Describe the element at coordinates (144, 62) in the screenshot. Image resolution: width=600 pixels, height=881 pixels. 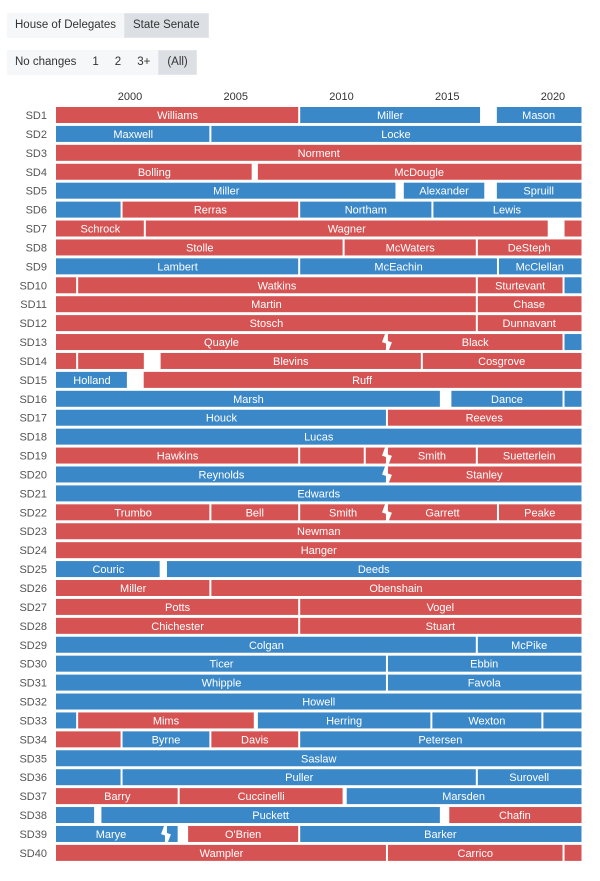
I see `filter-3plus-button: 3+` at that location.